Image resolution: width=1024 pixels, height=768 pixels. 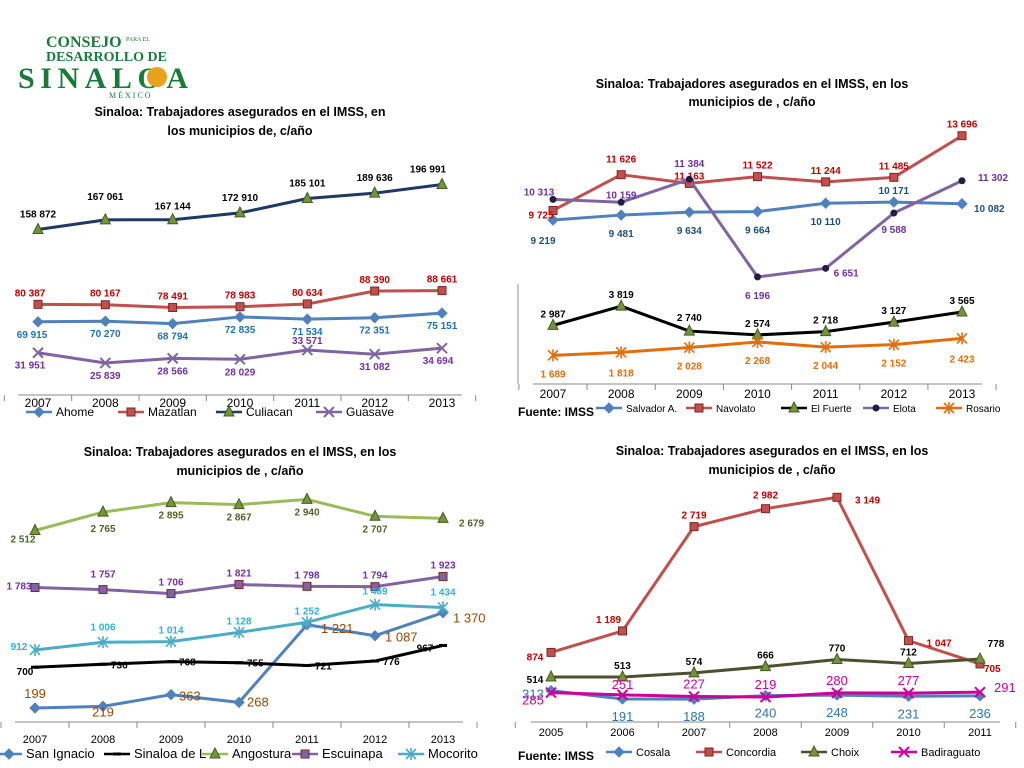 I want to click on legend-item: Escuinapa, so click(x=337, y=753).